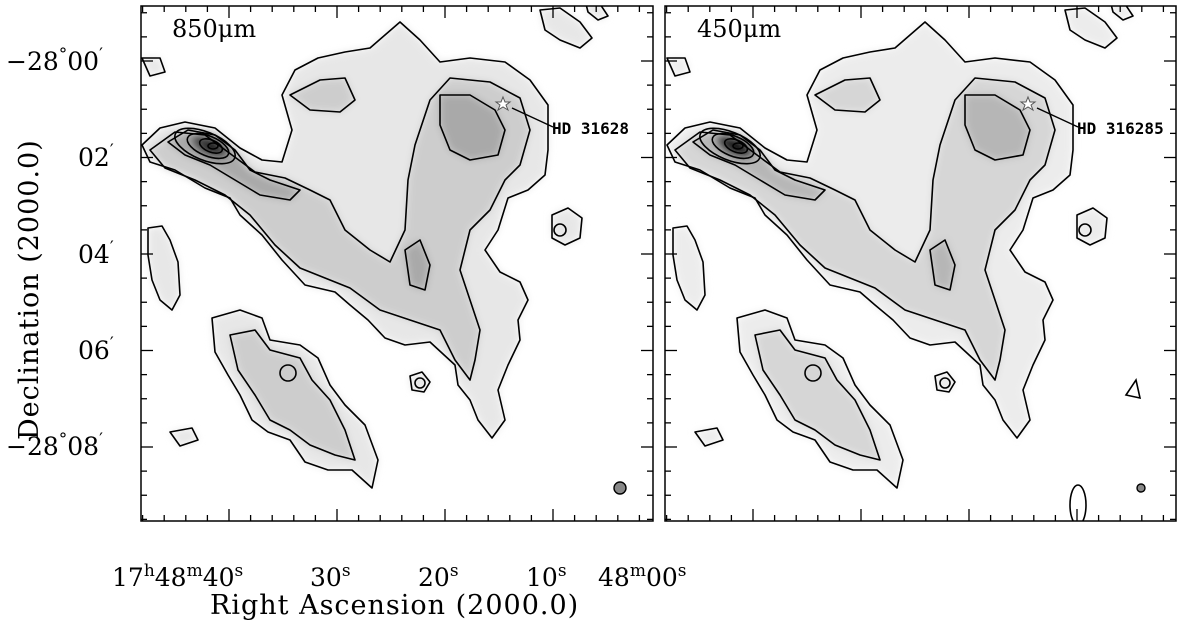 The height and width of the screenshot is (626, 1197). What do you see at coordinates (96, 253) in the screenshot?
I see `y-tick-label-3: 04′` at bounding box center [96, 253].